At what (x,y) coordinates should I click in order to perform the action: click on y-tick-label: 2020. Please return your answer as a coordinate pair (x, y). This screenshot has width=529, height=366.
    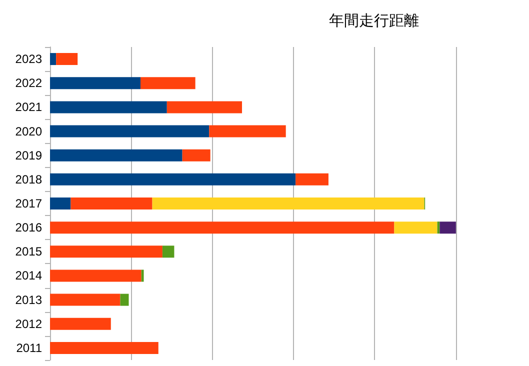
    Looking at the image, I should click on (28, 131).